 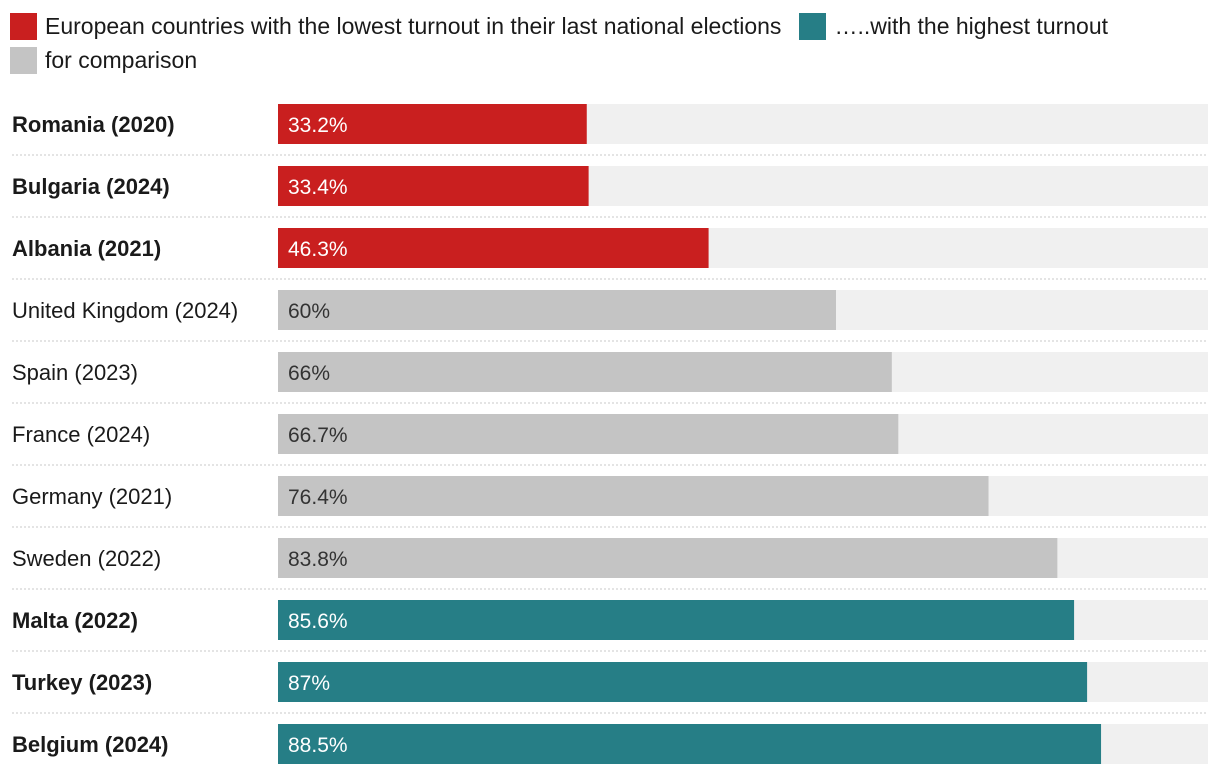 I want to click on legend-entry-comparison: for comparison, so click(x=103, y=60).